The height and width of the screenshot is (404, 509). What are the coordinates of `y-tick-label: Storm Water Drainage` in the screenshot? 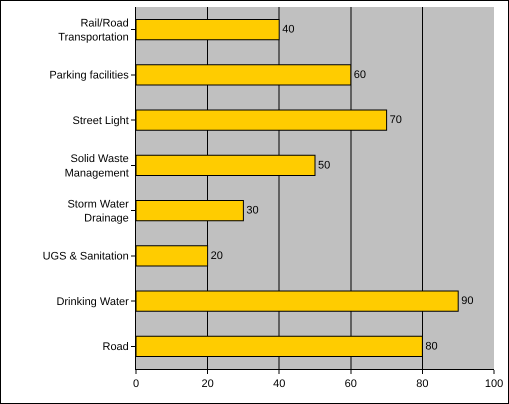 It's located at (98, 211).